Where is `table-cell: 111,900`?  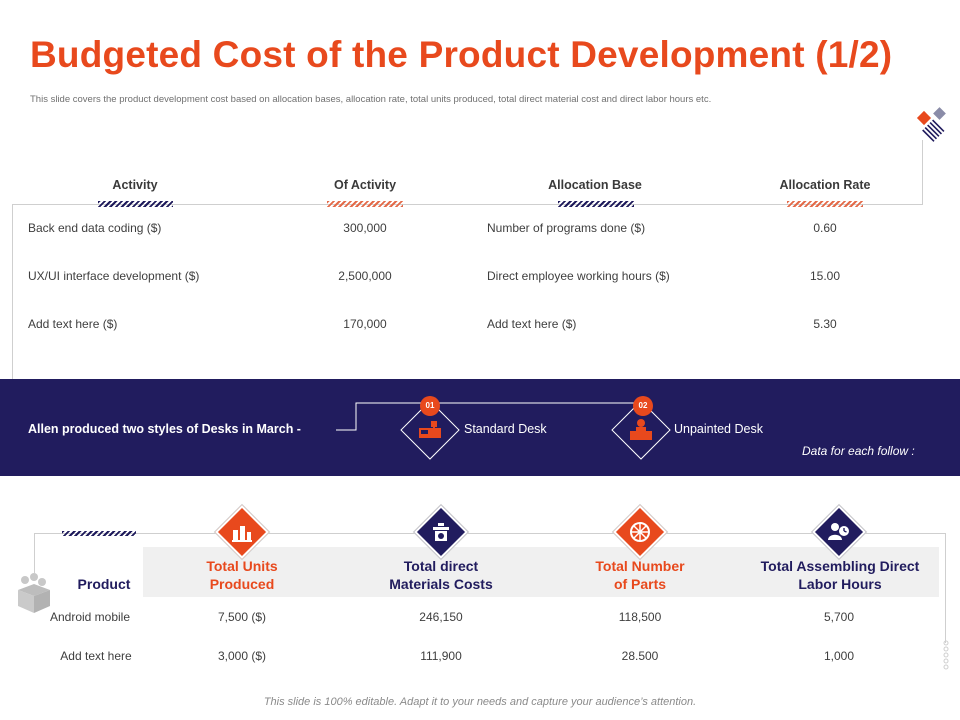
table-cell: 111,900 is located at coordinates (441, 656).